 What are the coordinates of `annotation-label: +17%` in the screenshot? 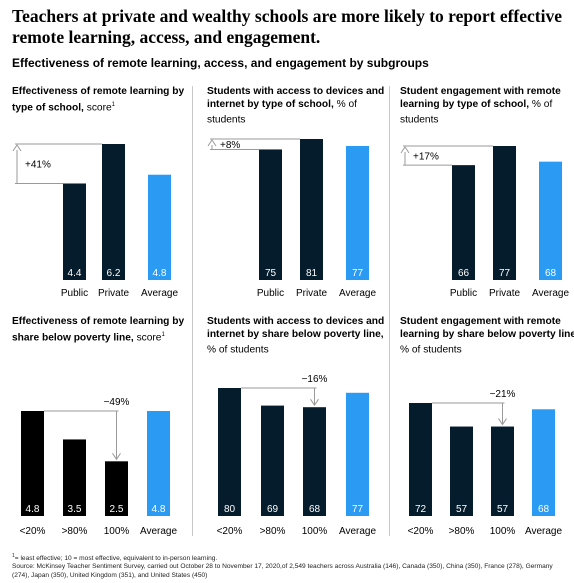 It's located at (426, 157).